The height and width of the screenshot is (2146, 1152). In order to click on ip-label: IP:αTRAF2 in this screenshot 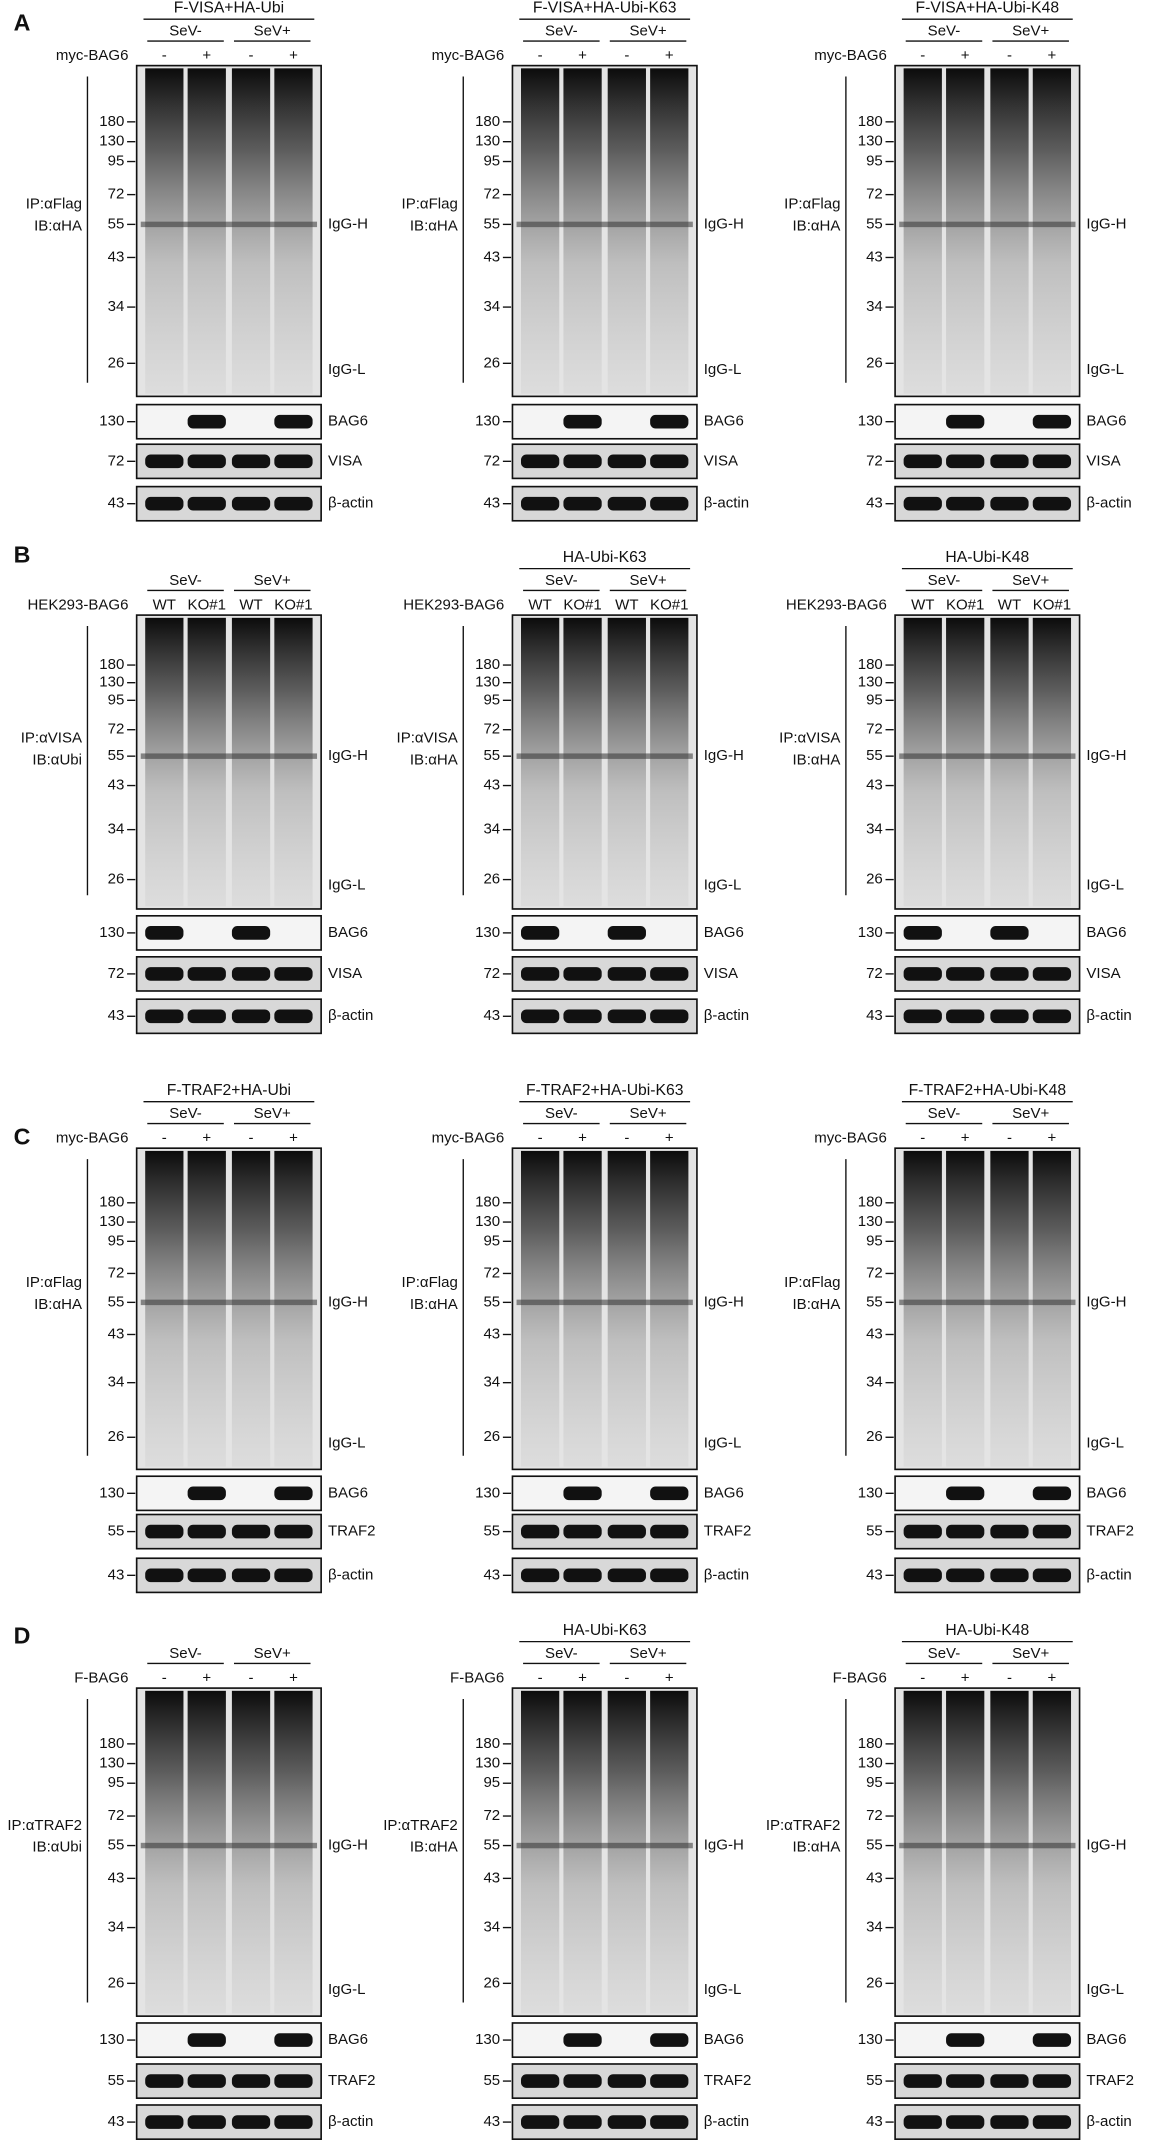, I will do `click(44, 1825)`.